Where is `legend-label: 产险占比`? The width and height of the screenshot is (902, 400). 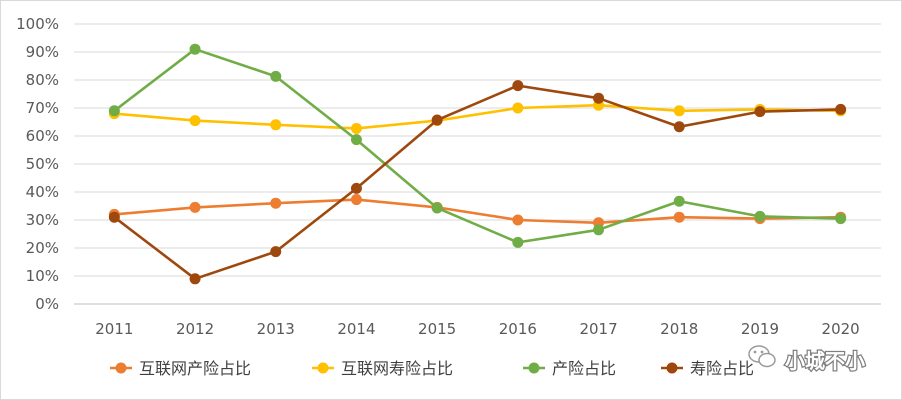
legend-label: 产险占比 is located at coordinates (584, 368).